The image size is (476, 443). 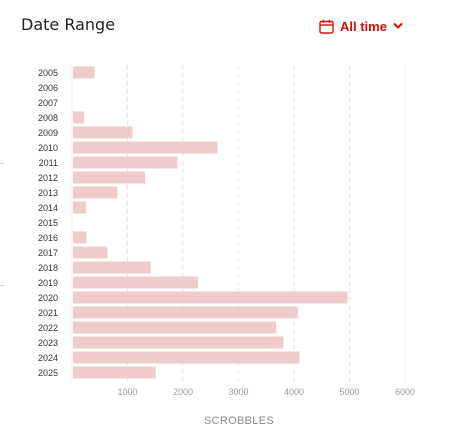 What do you see at coordinates (48, 283) in the screenshot?
I see `y-tick-label: 2019` at bounding box center [48, 283].